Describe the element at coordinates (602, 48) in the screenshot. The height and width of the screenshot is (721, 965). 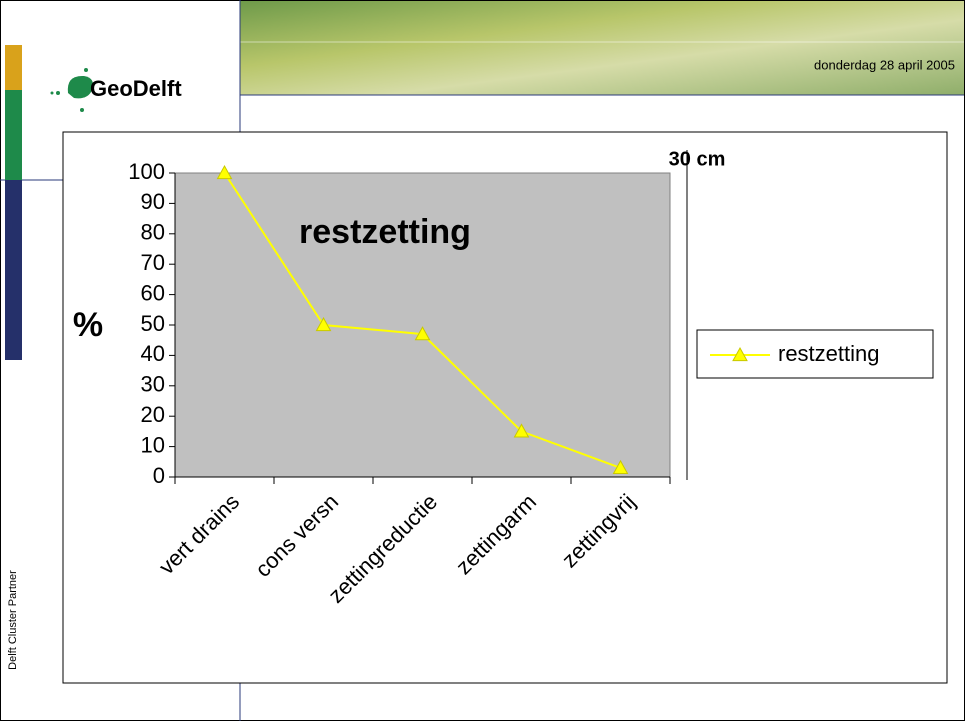
I see `banner` at that location.